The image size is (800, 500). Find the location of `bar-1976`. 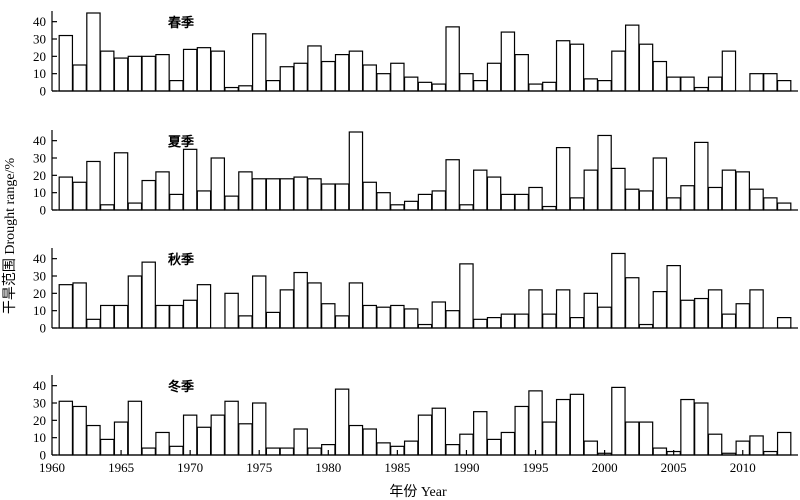

bar-1976 is located at coordinates (273, 194).